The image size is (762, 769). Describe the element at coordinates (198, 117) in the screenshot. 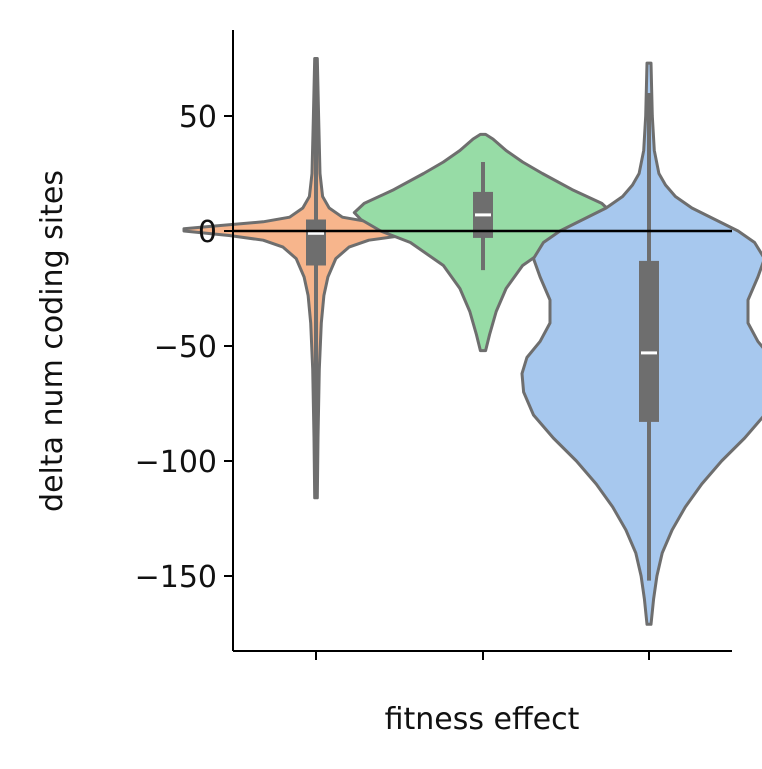

I see `y-tick-label: 50` at that location.